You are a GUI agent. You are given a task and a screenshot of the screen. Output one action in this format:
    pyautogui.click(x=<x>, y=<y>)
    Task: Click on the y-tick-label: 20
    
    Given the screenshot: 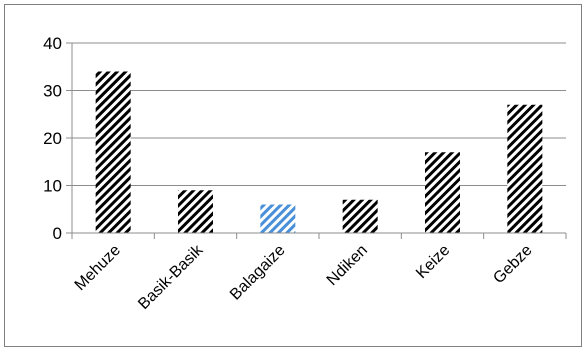 What is the action you would take?
    pyautogui.click(x=52, y=138)
    